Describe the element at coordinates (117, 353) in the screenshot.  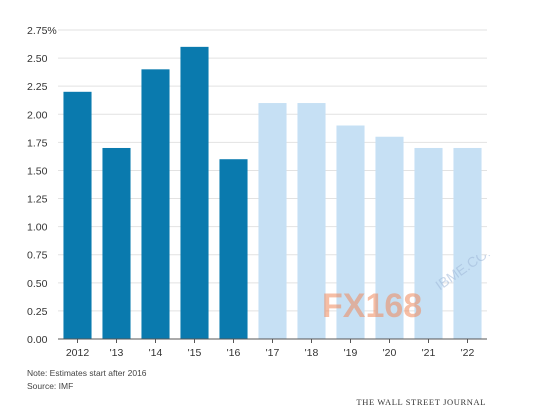
I see `x-tick-label: '13` at that location.